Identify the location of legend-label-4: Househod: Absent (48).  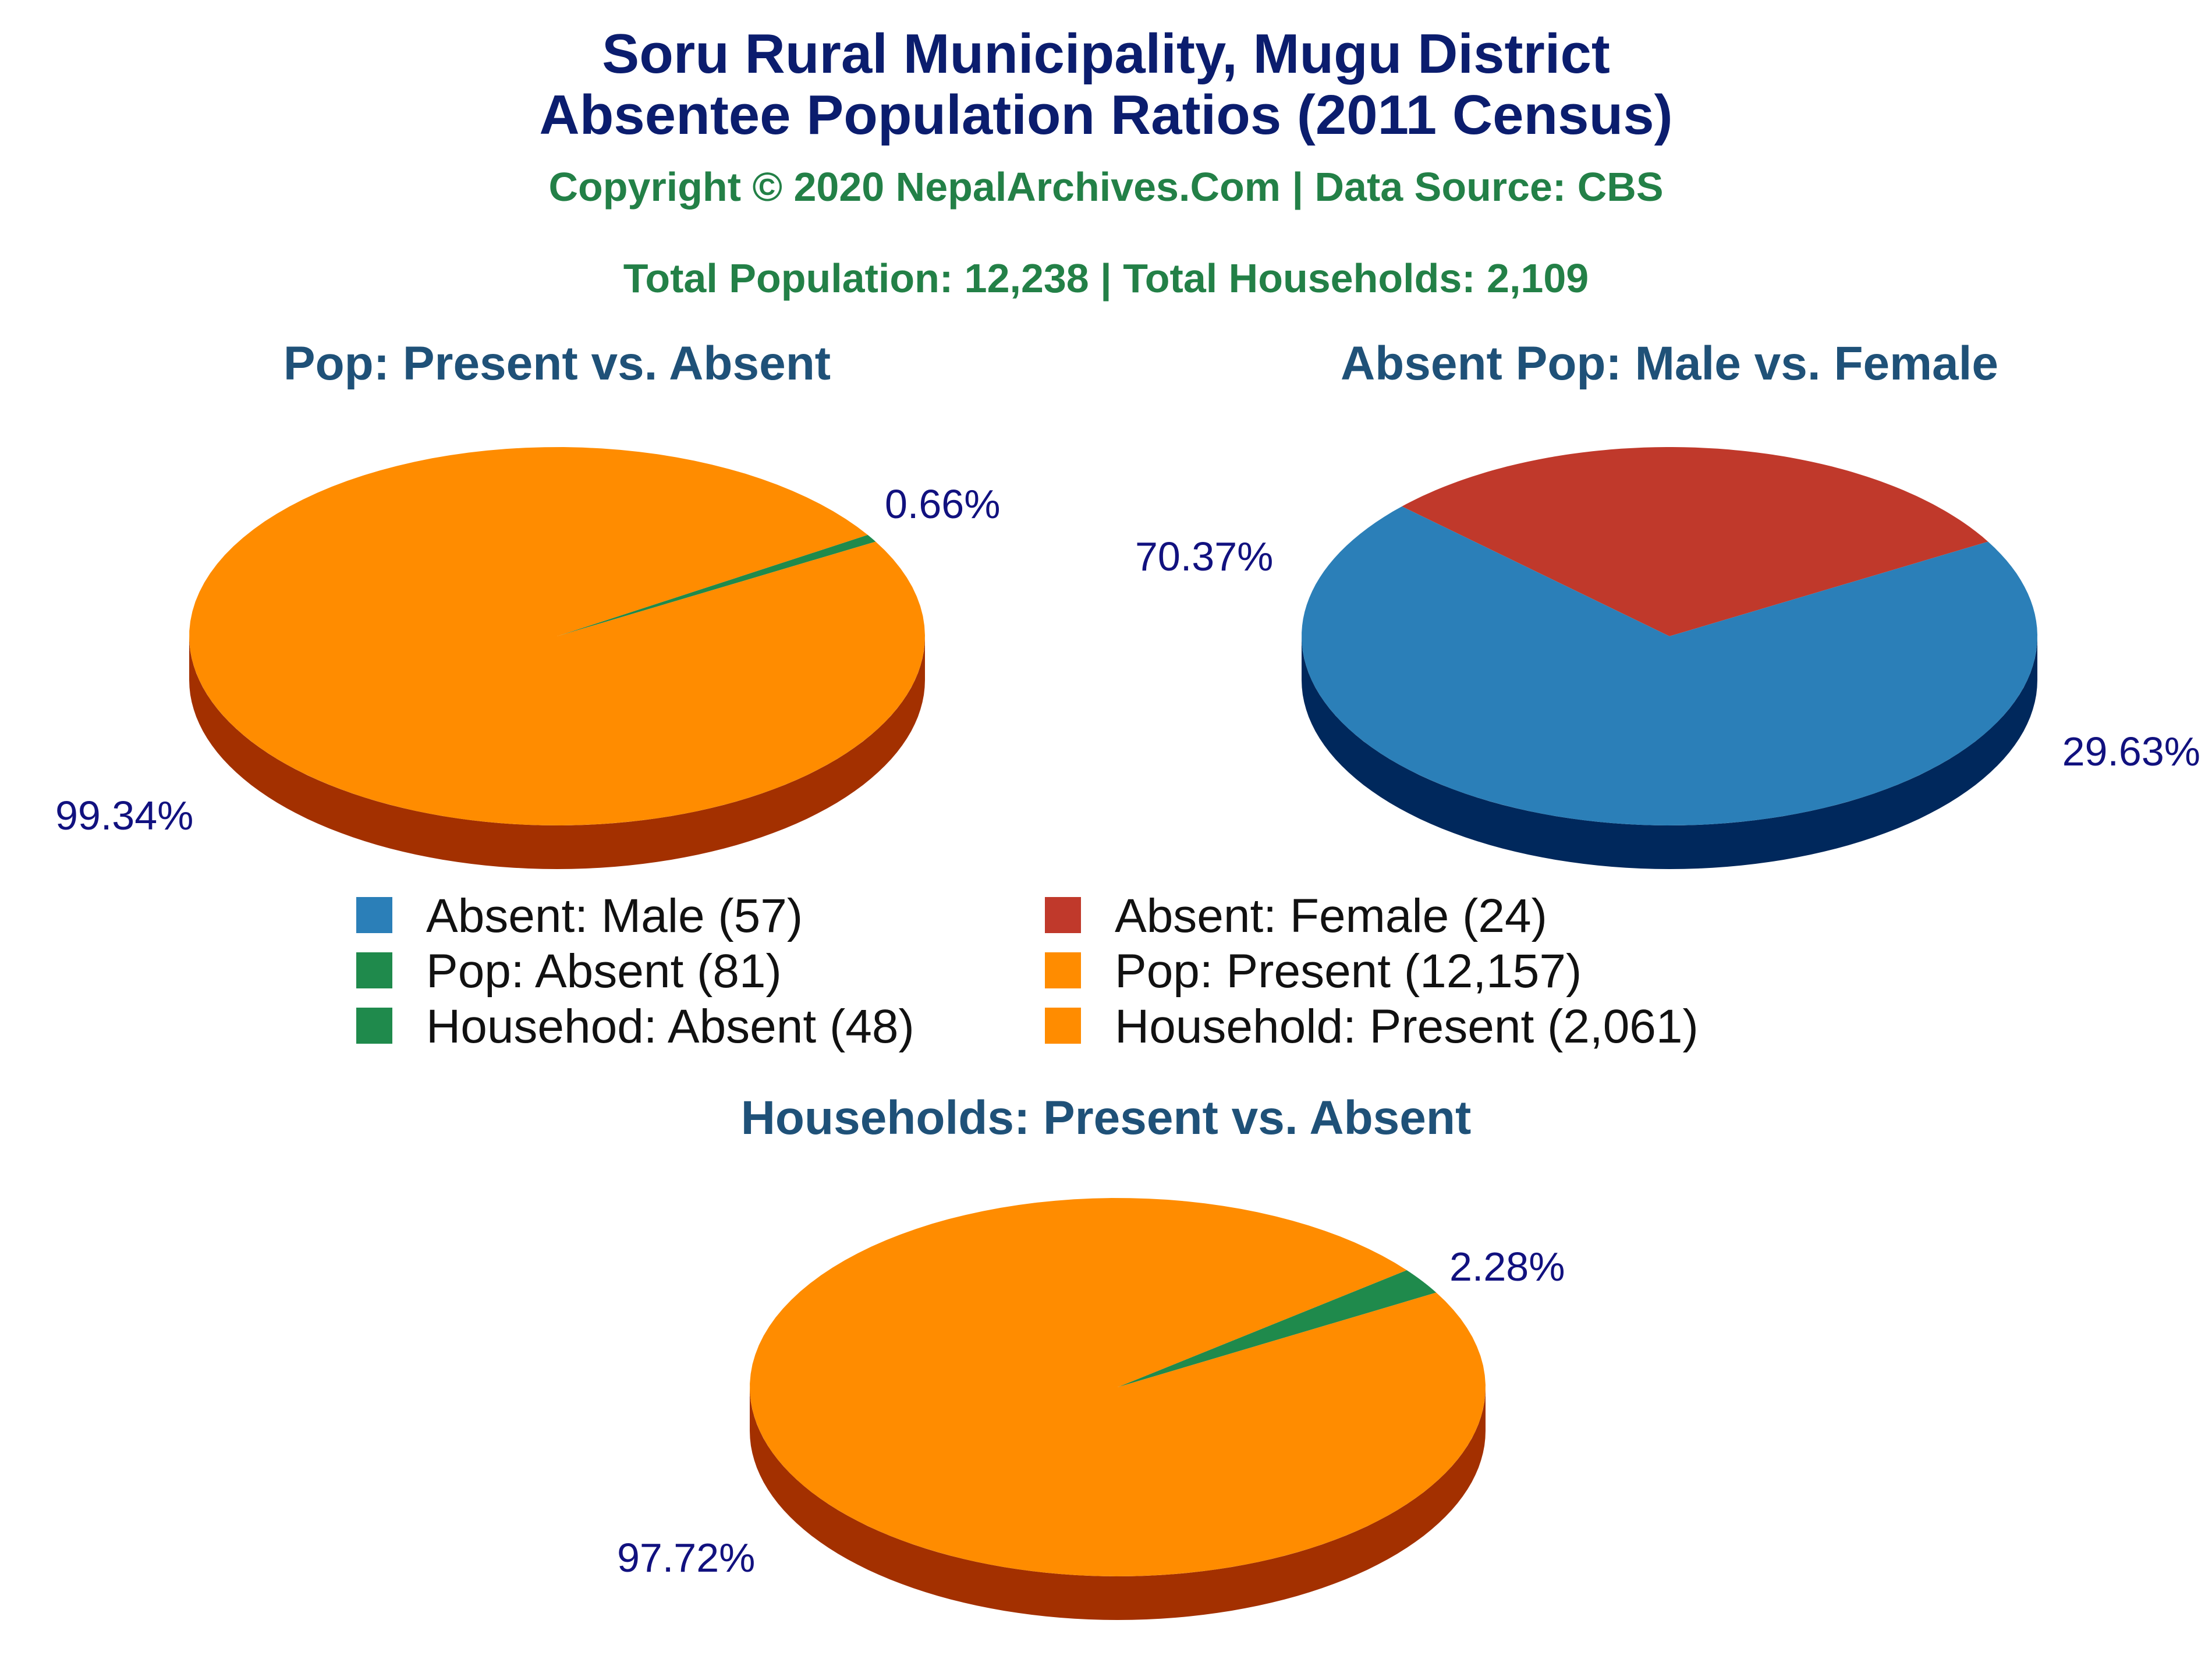
(670, 1026).